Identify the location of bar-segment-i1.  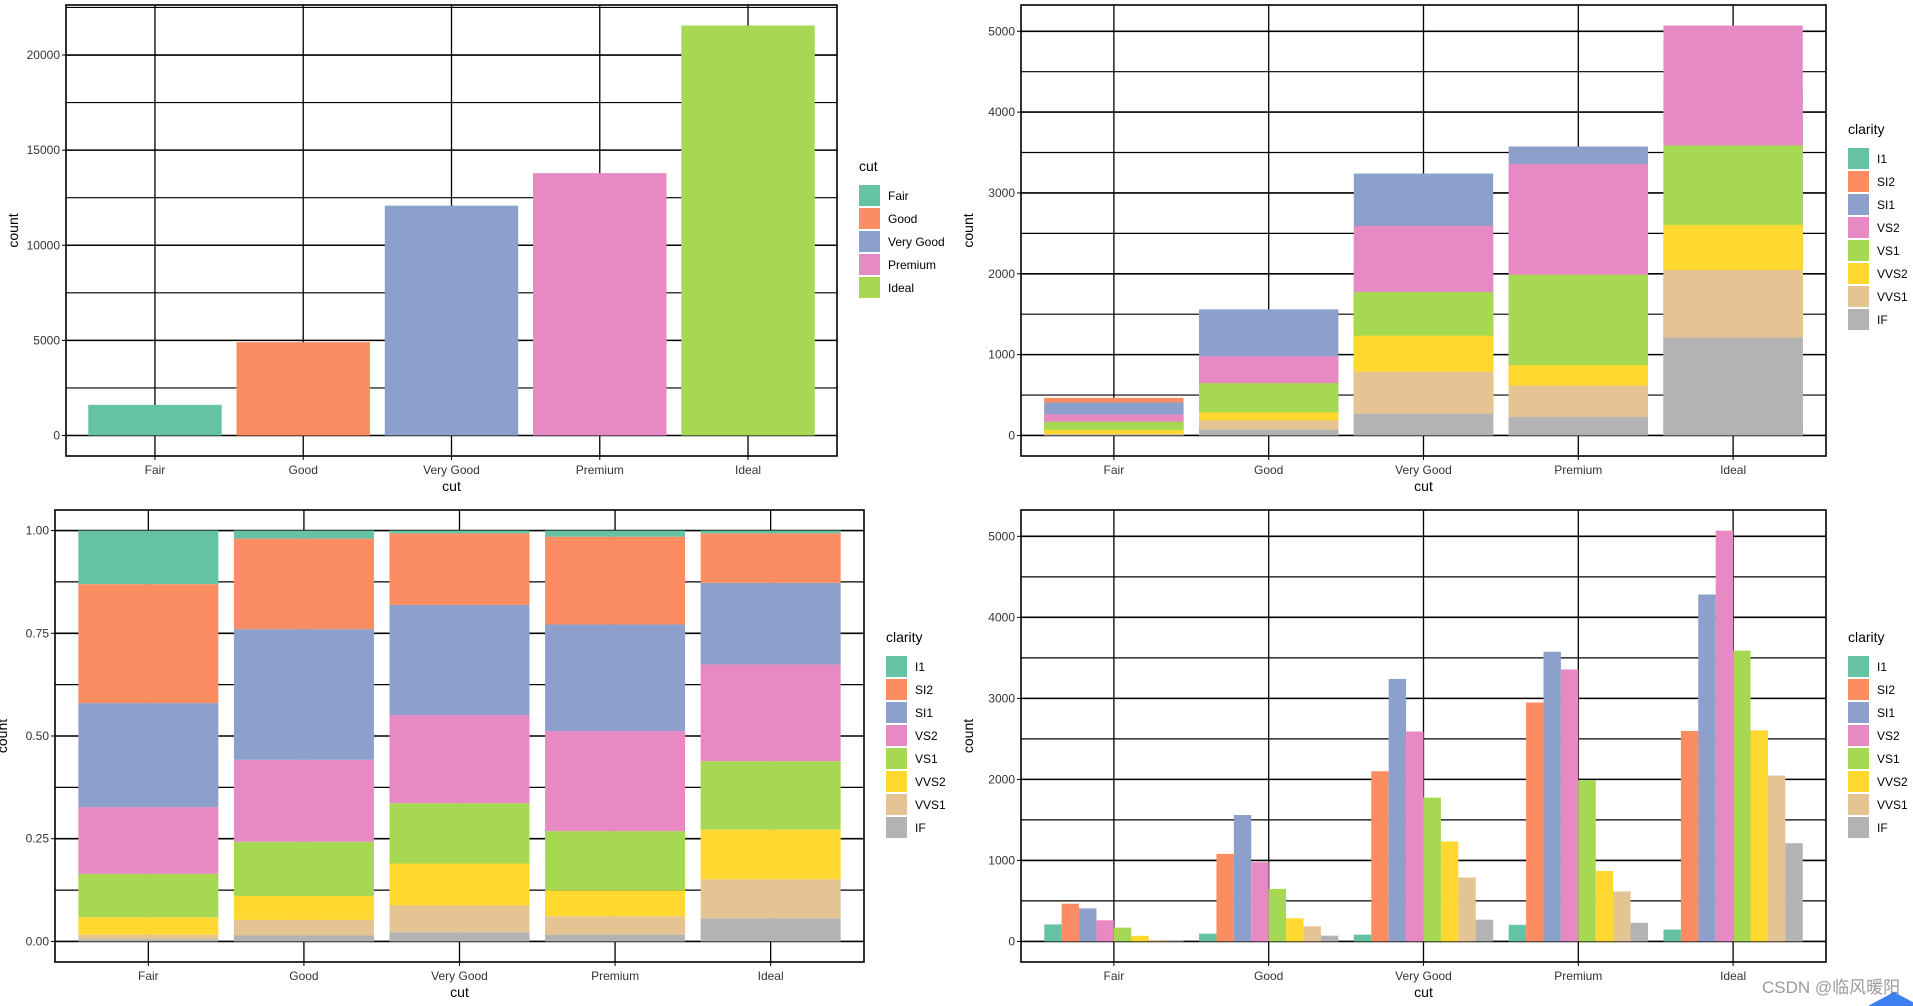
(303, 534).